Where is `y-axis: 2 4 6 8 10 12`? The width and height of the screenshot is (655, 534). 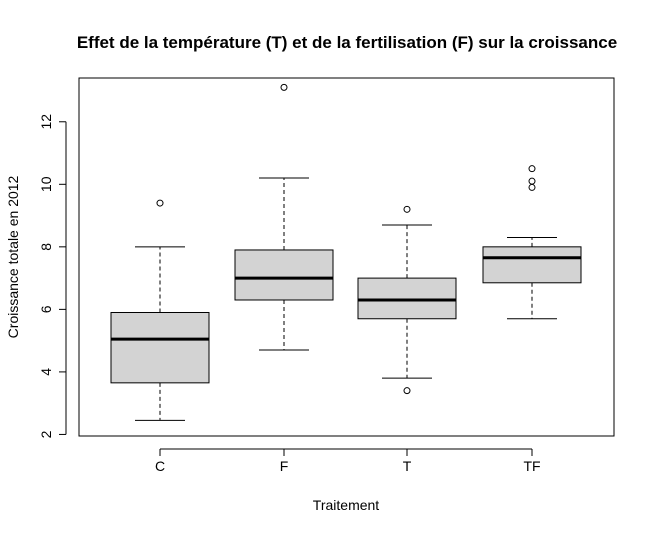
y-axis: 2 4 6 8 10 12 is located at coordinates (52, 276).